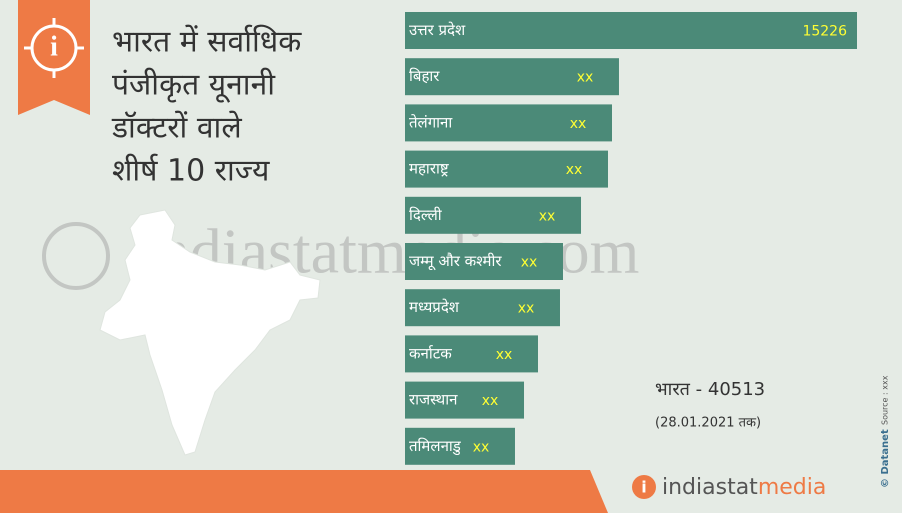 This screenshot has width=902, height=513. Describe the element at coordinates (54, 46) in the screenshot. I see `icon-letter: i` at that location.